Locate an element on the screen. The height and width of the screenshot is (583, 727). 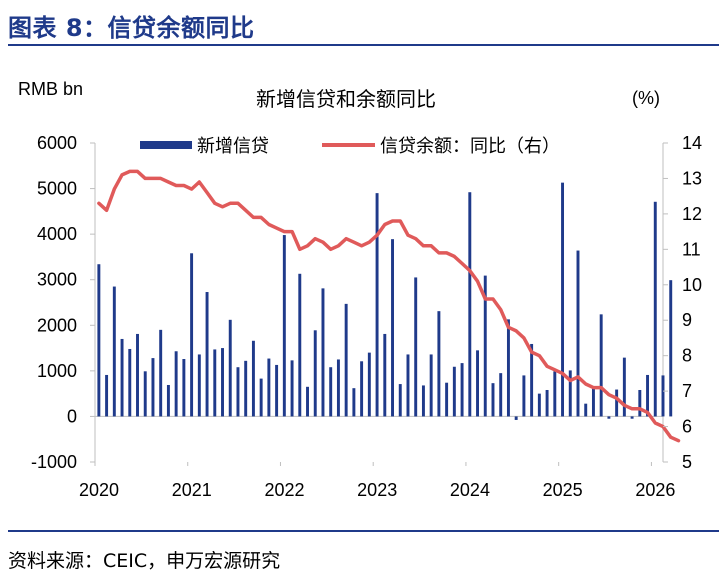
y-right-axis: 14 13 12 11 10 9 8 7 6 5 is located at coordinates (682, 302).